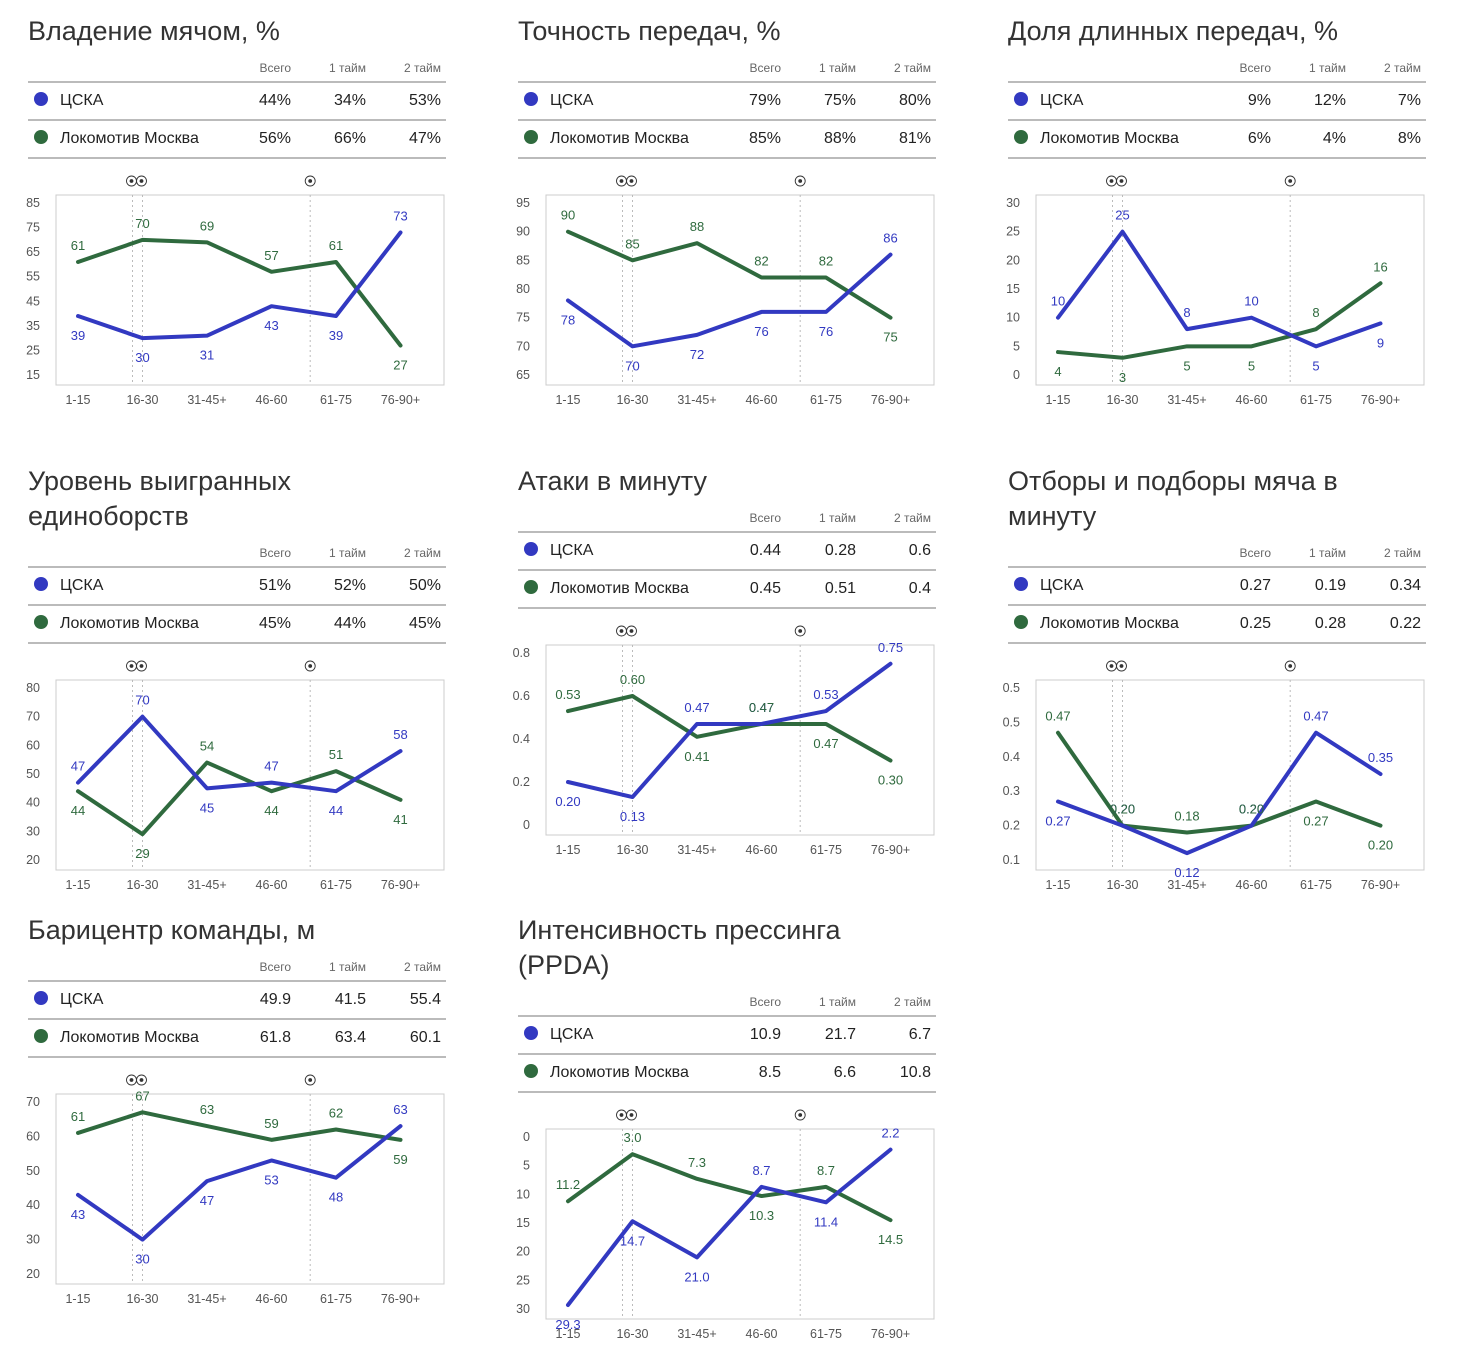 The height and width of the screenshot is (1363, 1460). What do you see at coordinates (1057, 716) in the screenshot?
I see `data-label: 0.47` at bounding box center [1057, 716].